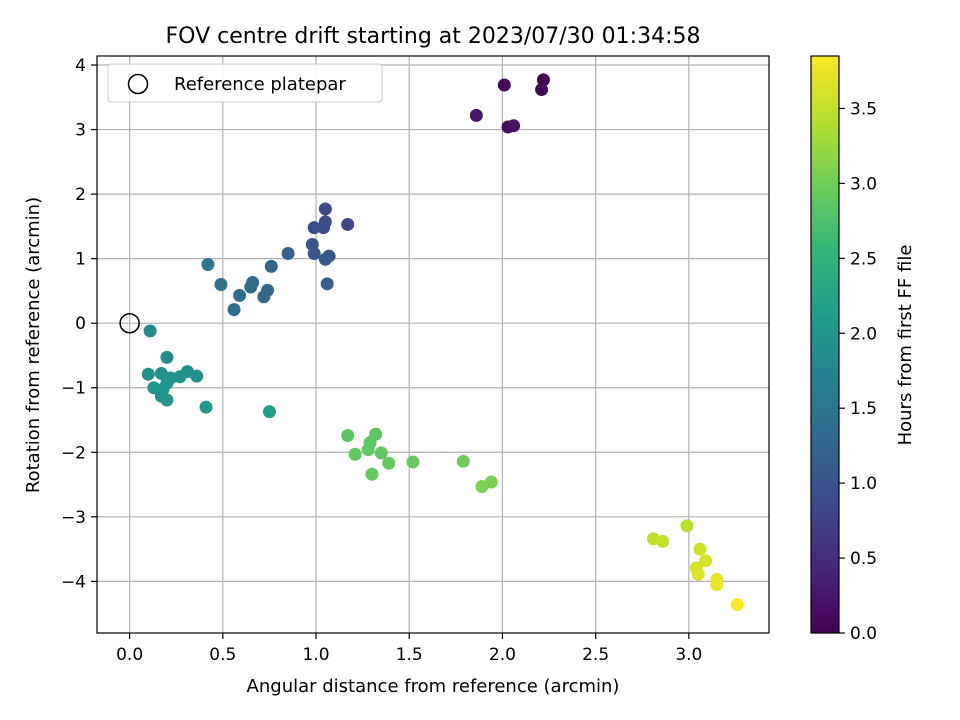 The width and height of the screenshot is (960, 720). What do you see at coordinates (80, 260) in the screenshot?
I see `y-tick-label: 1` at bounding box center [80, 260].